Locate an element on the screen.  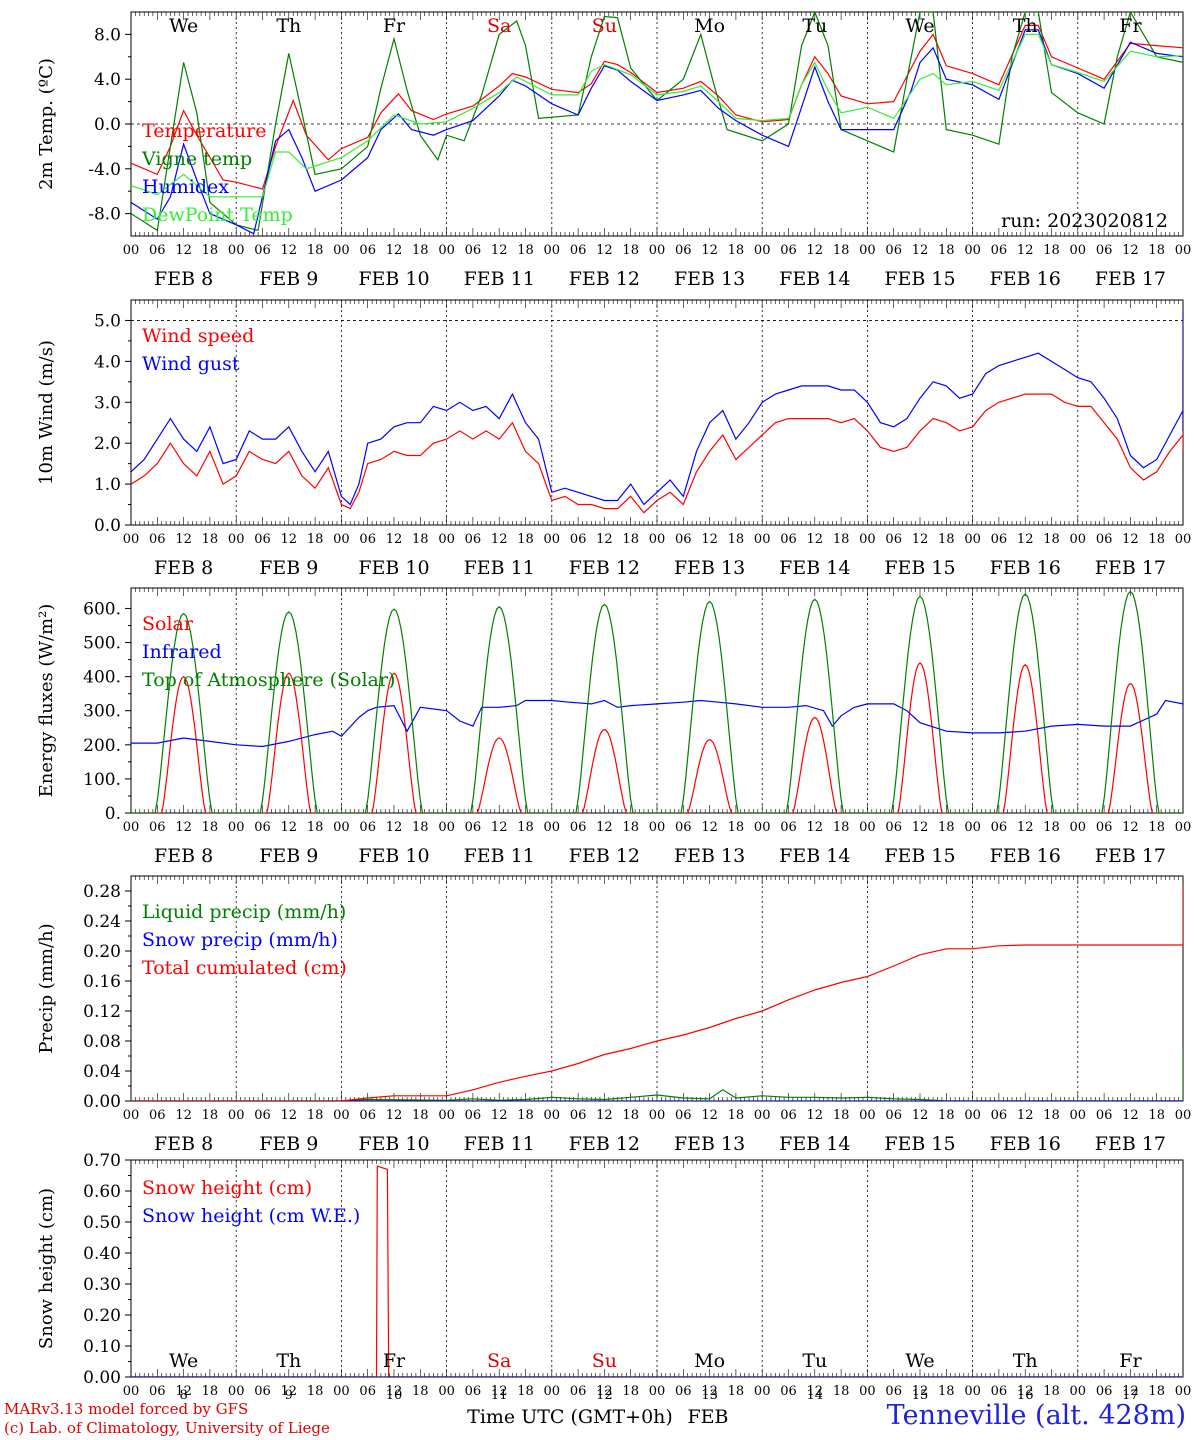
y-tick-label: 600. is located at coordinates (102, 609).